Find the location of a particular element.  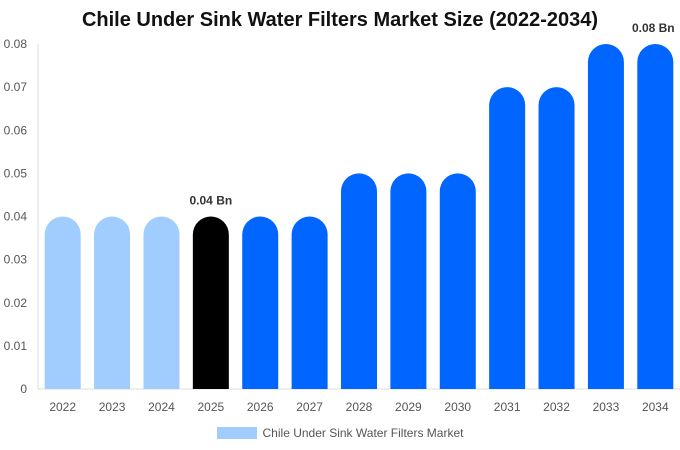

y-tick-label: 0.06 is located at coordinates (16, 130).